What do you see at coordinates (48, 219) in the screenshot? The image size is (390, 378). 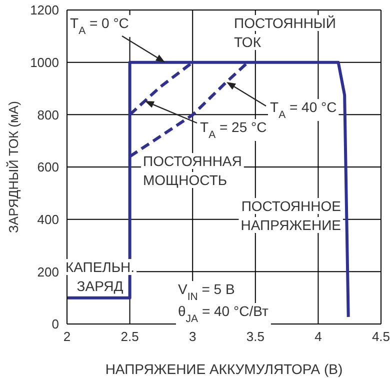 I see `y-tick-label: 400` at bounding box center [48, 219].